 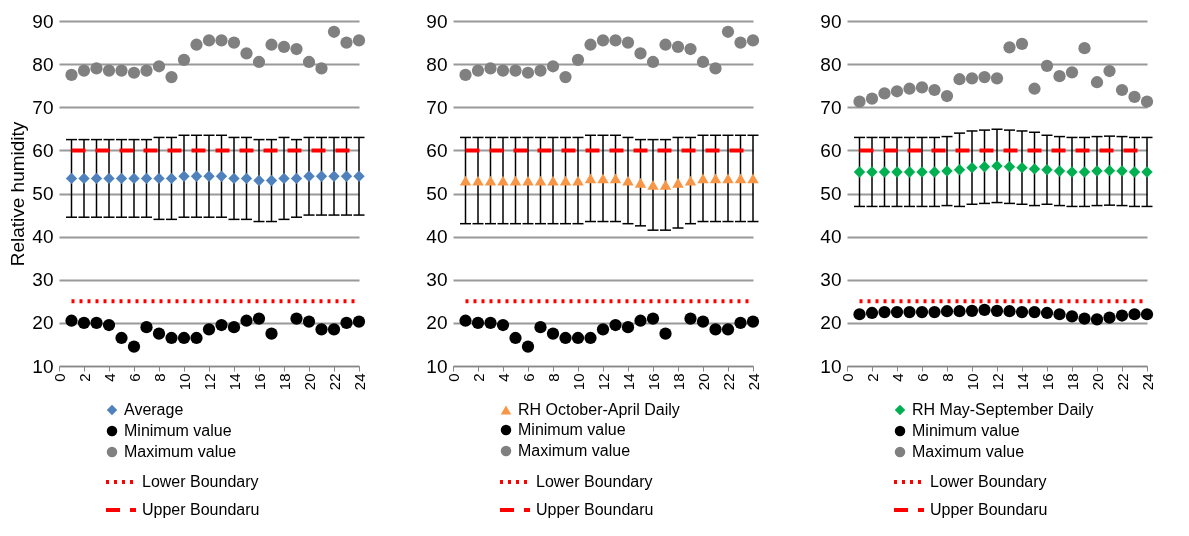 What do you see at coordinates (599, 409) in the screenshot?
I see `legend-label: RH October-April Daily` at bounding box center [599, 409].